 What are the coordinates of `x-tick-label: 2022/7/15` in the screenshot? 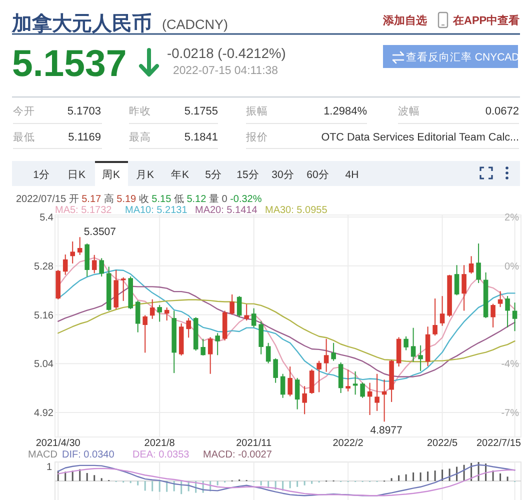 It's located at (499, 443).